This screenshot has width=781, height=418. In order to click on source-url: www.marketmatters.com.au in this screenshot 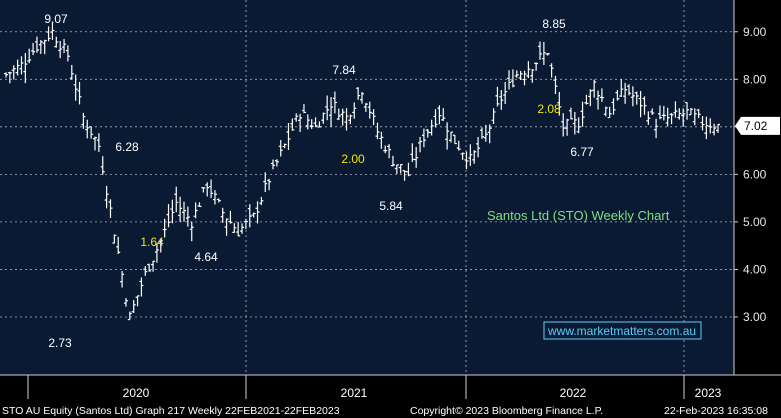, I will do `click(621, 331)`.